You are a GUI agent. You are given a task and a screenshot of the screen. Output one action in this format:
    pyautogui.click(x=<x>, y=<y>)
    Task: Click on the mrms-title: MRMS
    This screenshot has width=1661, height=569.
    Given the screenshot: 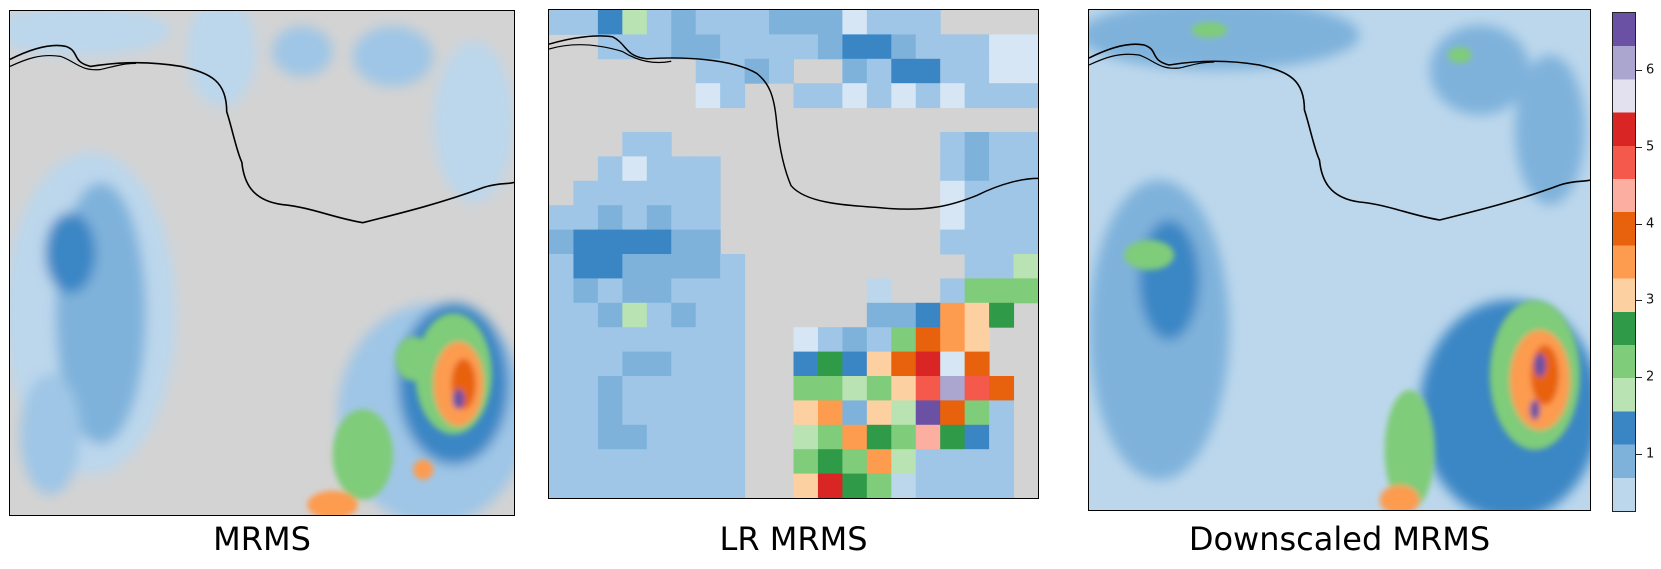 What is the action you would take?
    pyautogui.click(x=262, y=539)
    